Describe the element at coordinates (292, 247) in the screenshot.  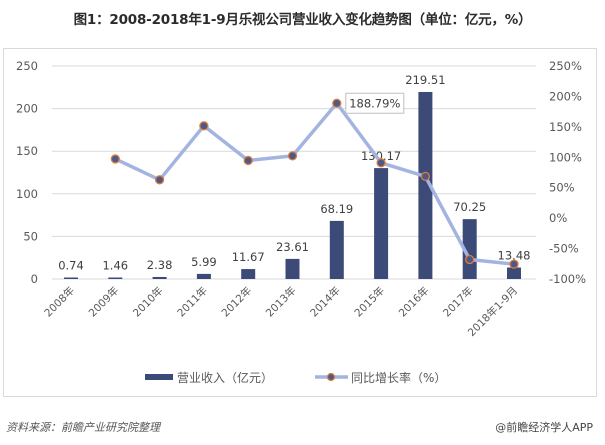
I see `revenue-label: 23.61` at that location.